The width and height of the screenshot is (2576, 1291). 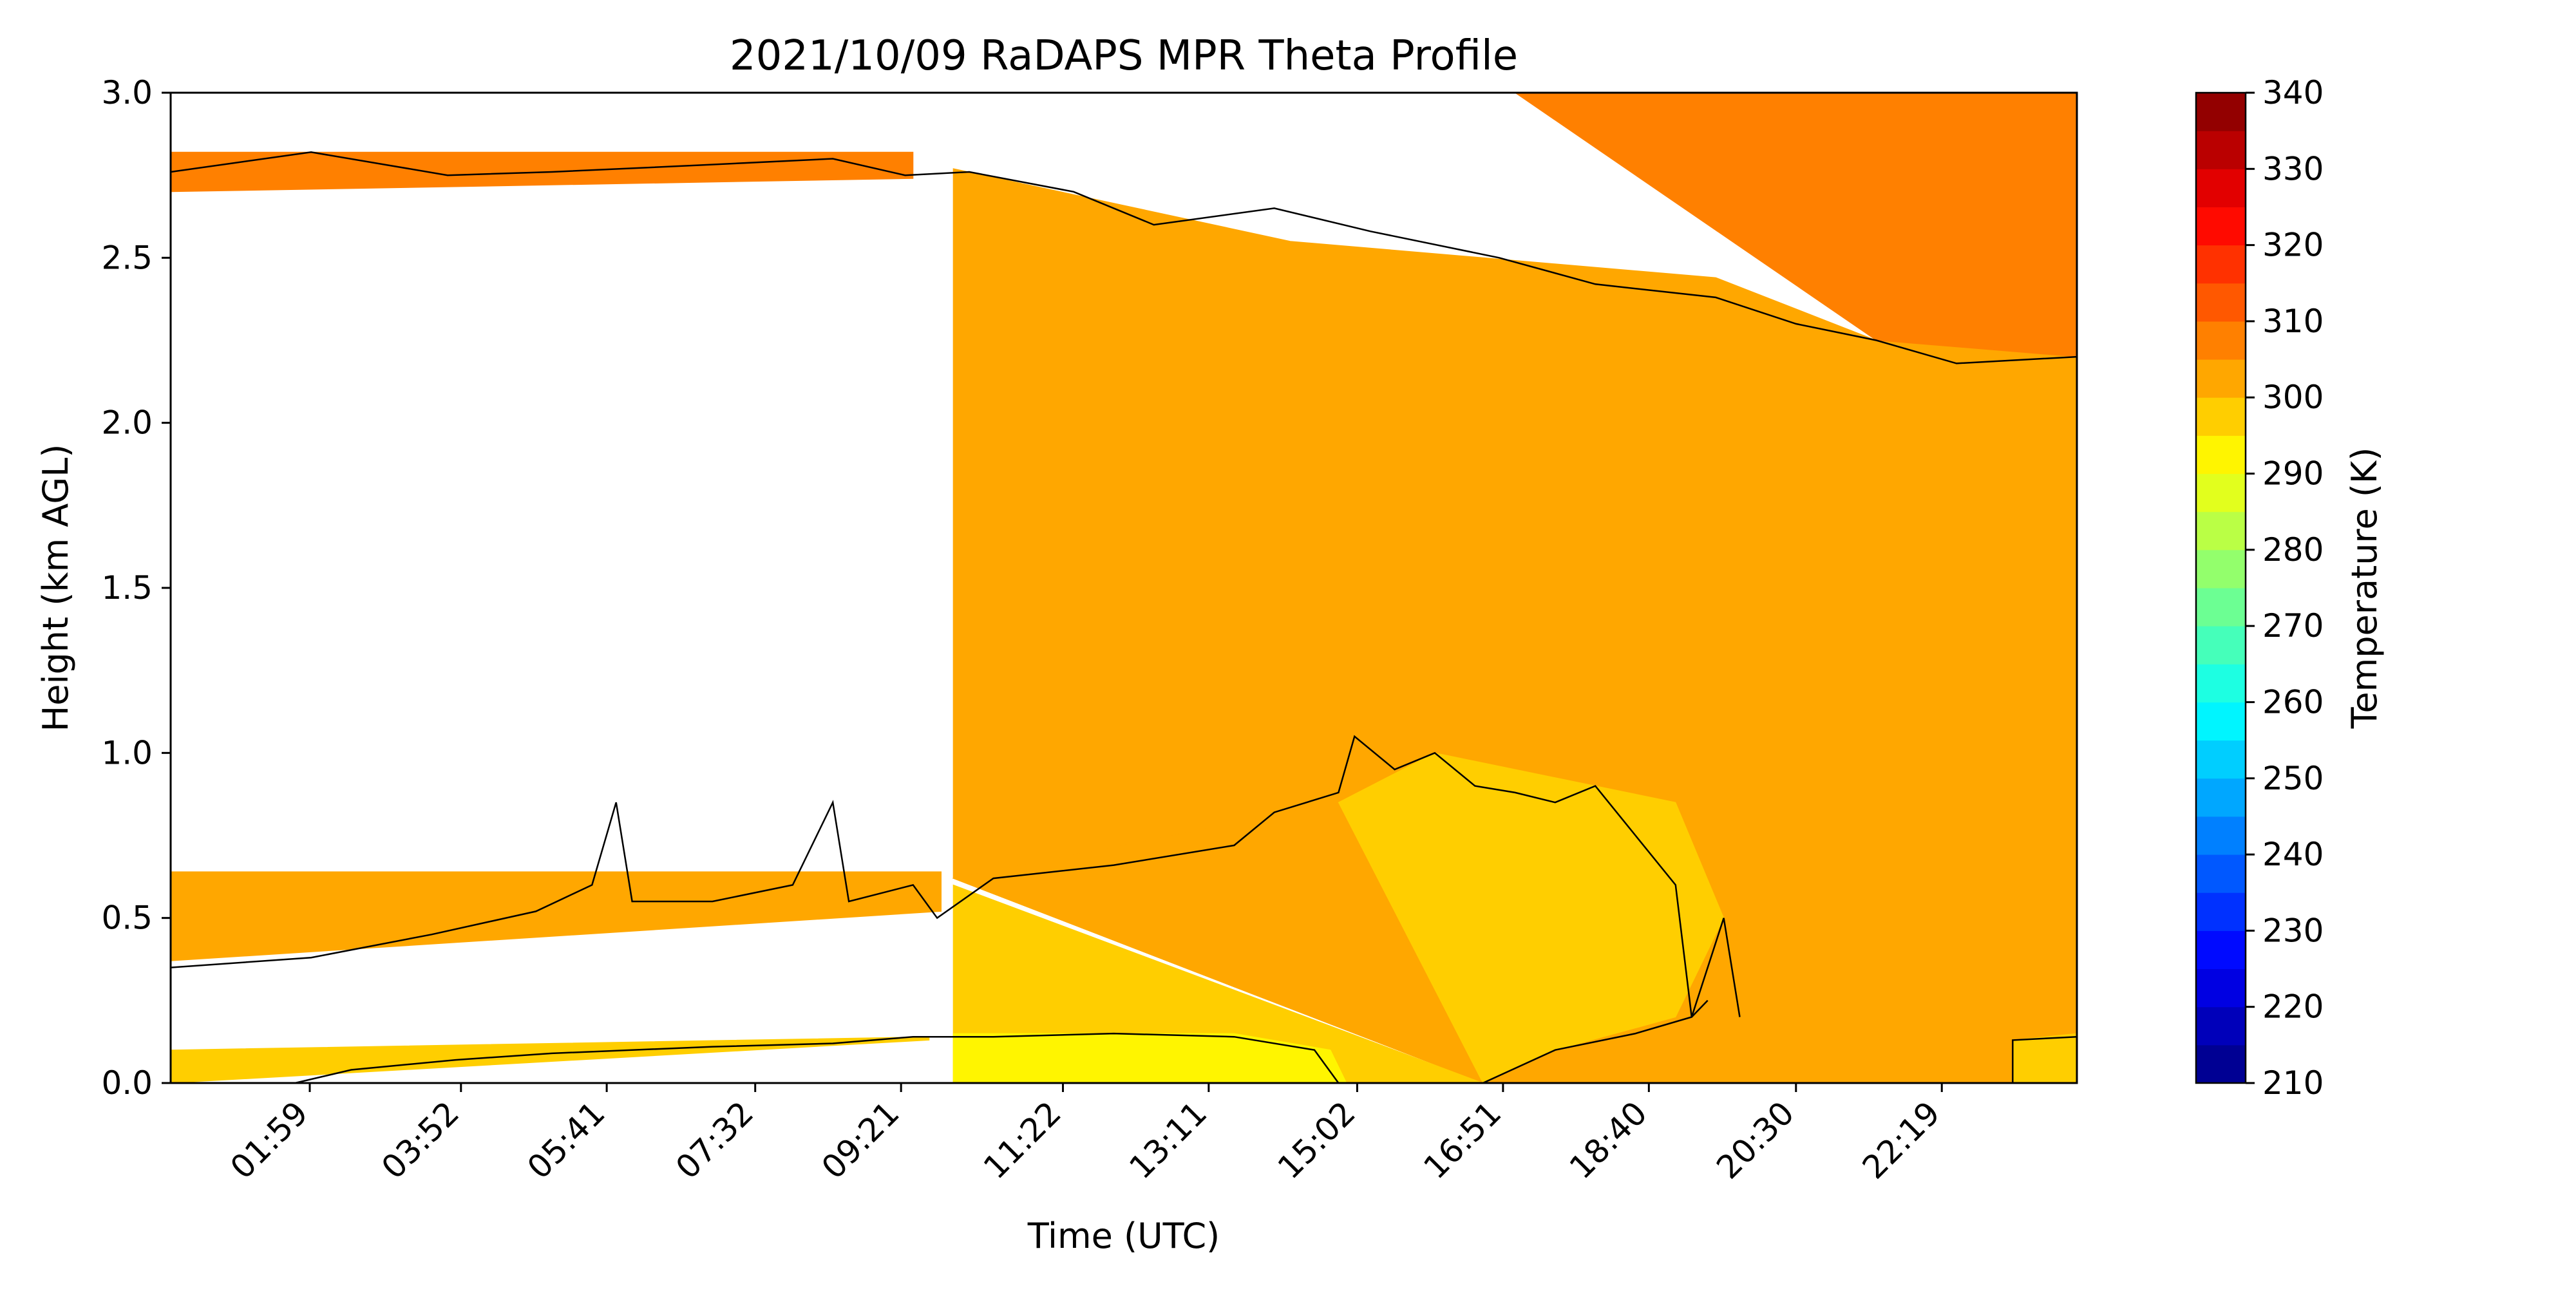 I want to click on x-tick-label: 11:22, so click(x=1022, y=1140).